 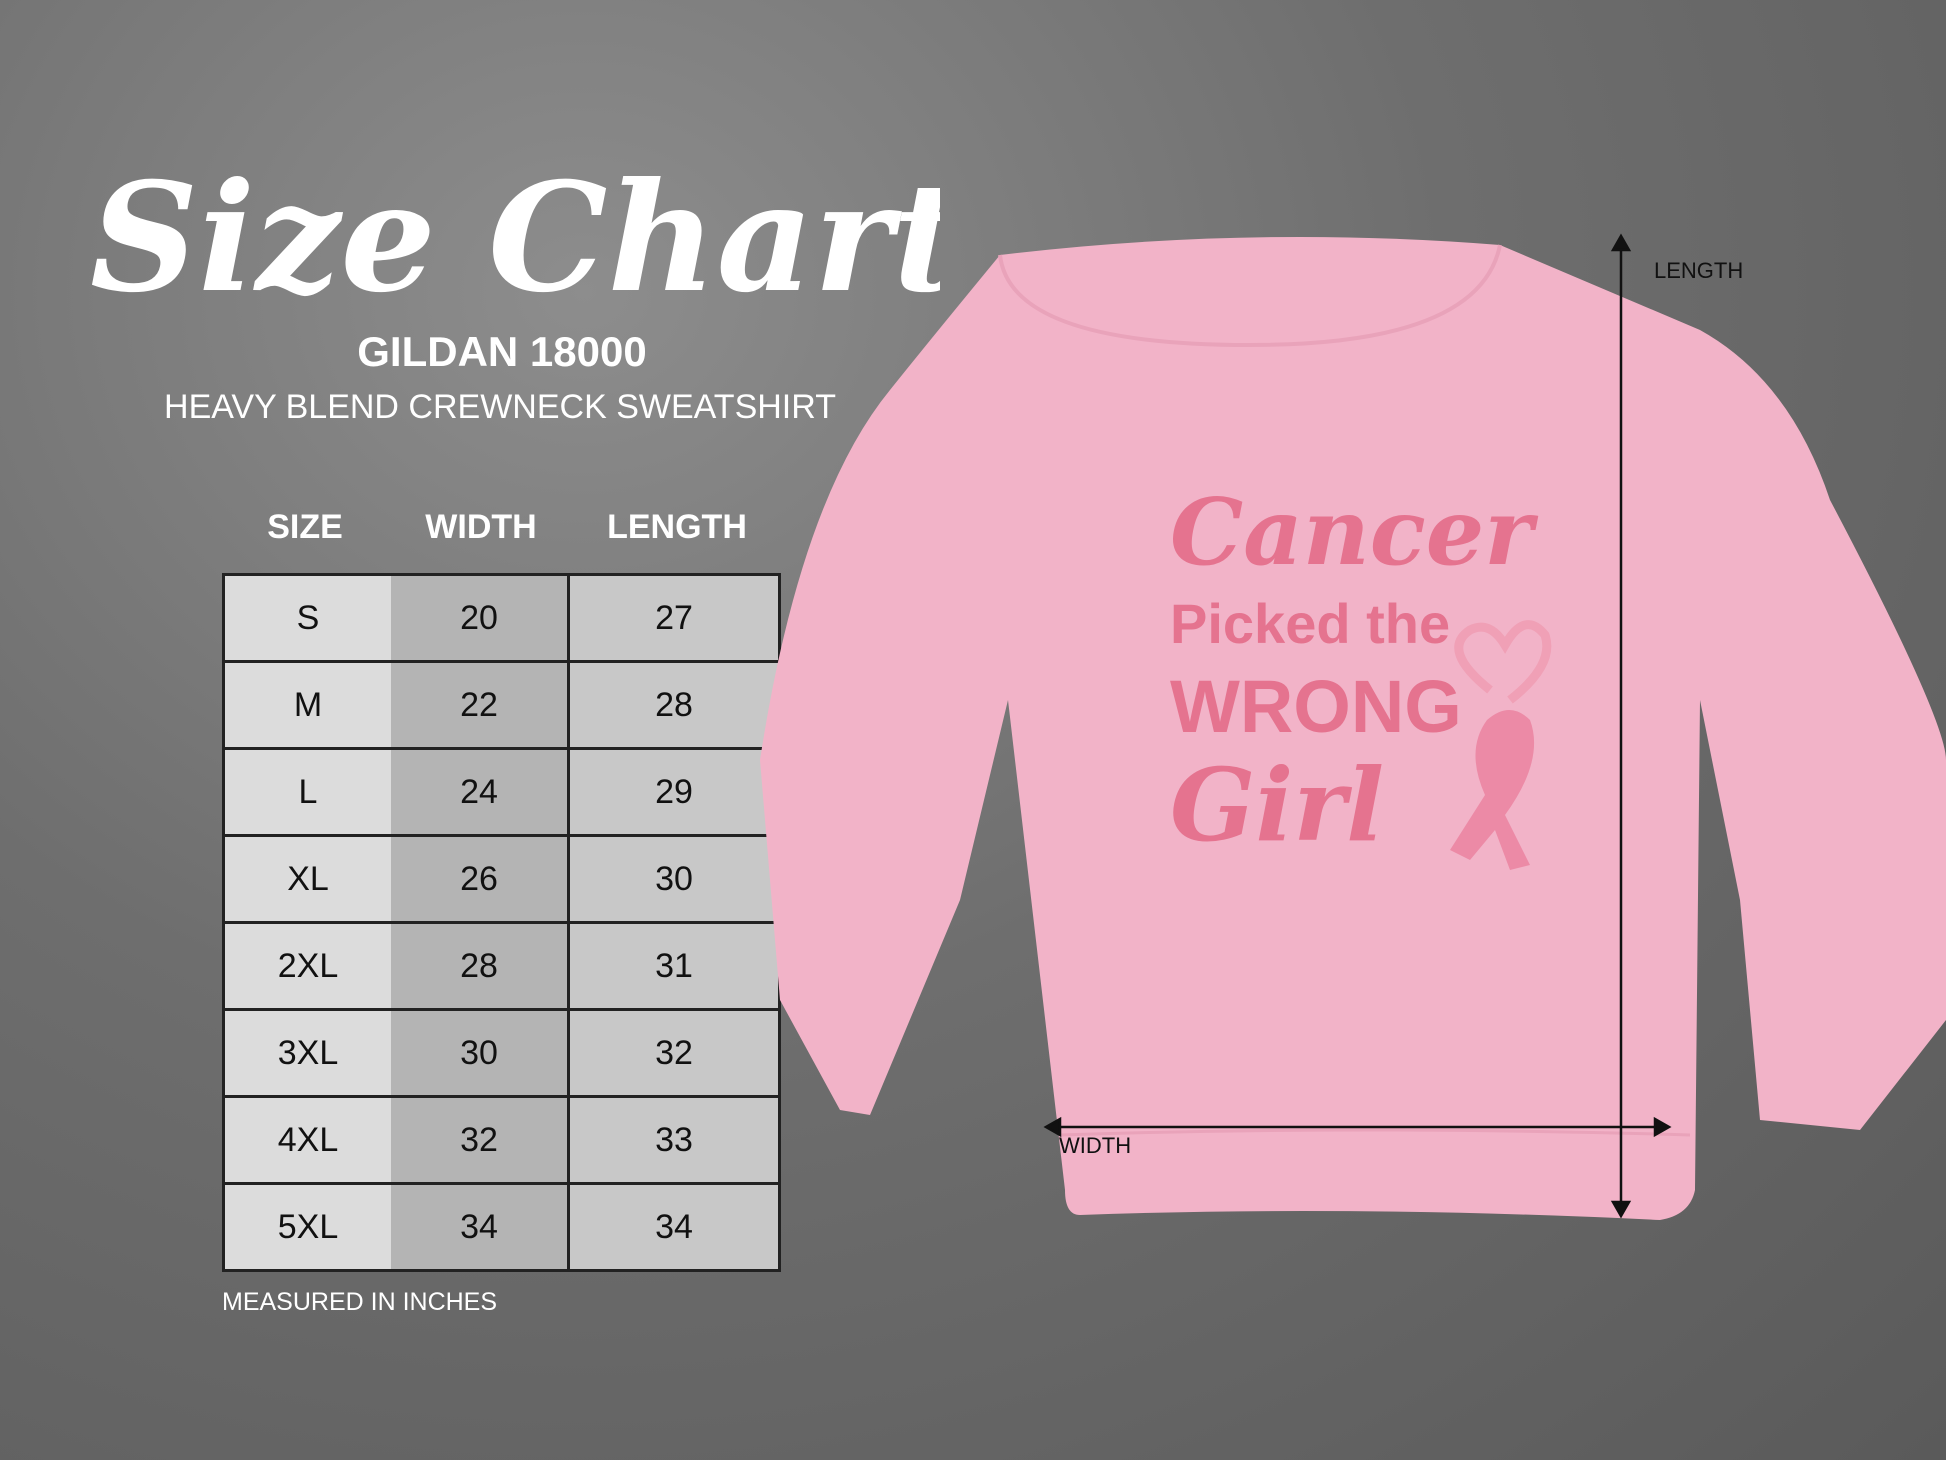 What do you see at coordinates (674, 618) in the screenshot?
I see `length-cell: 27` at bounding box center [674, 618].